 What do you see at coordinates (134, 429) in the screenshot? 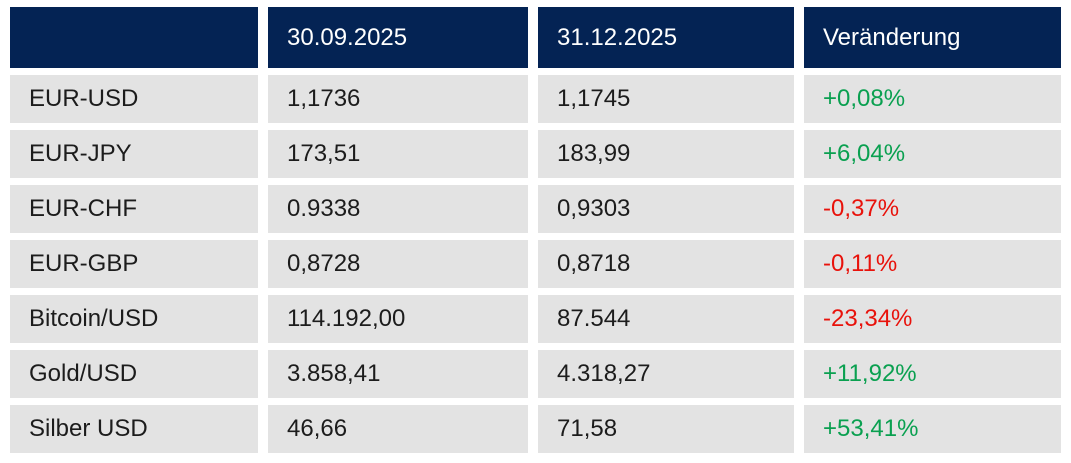
I see `instrument-label: Silber USD` at bounding box center [134, 429].